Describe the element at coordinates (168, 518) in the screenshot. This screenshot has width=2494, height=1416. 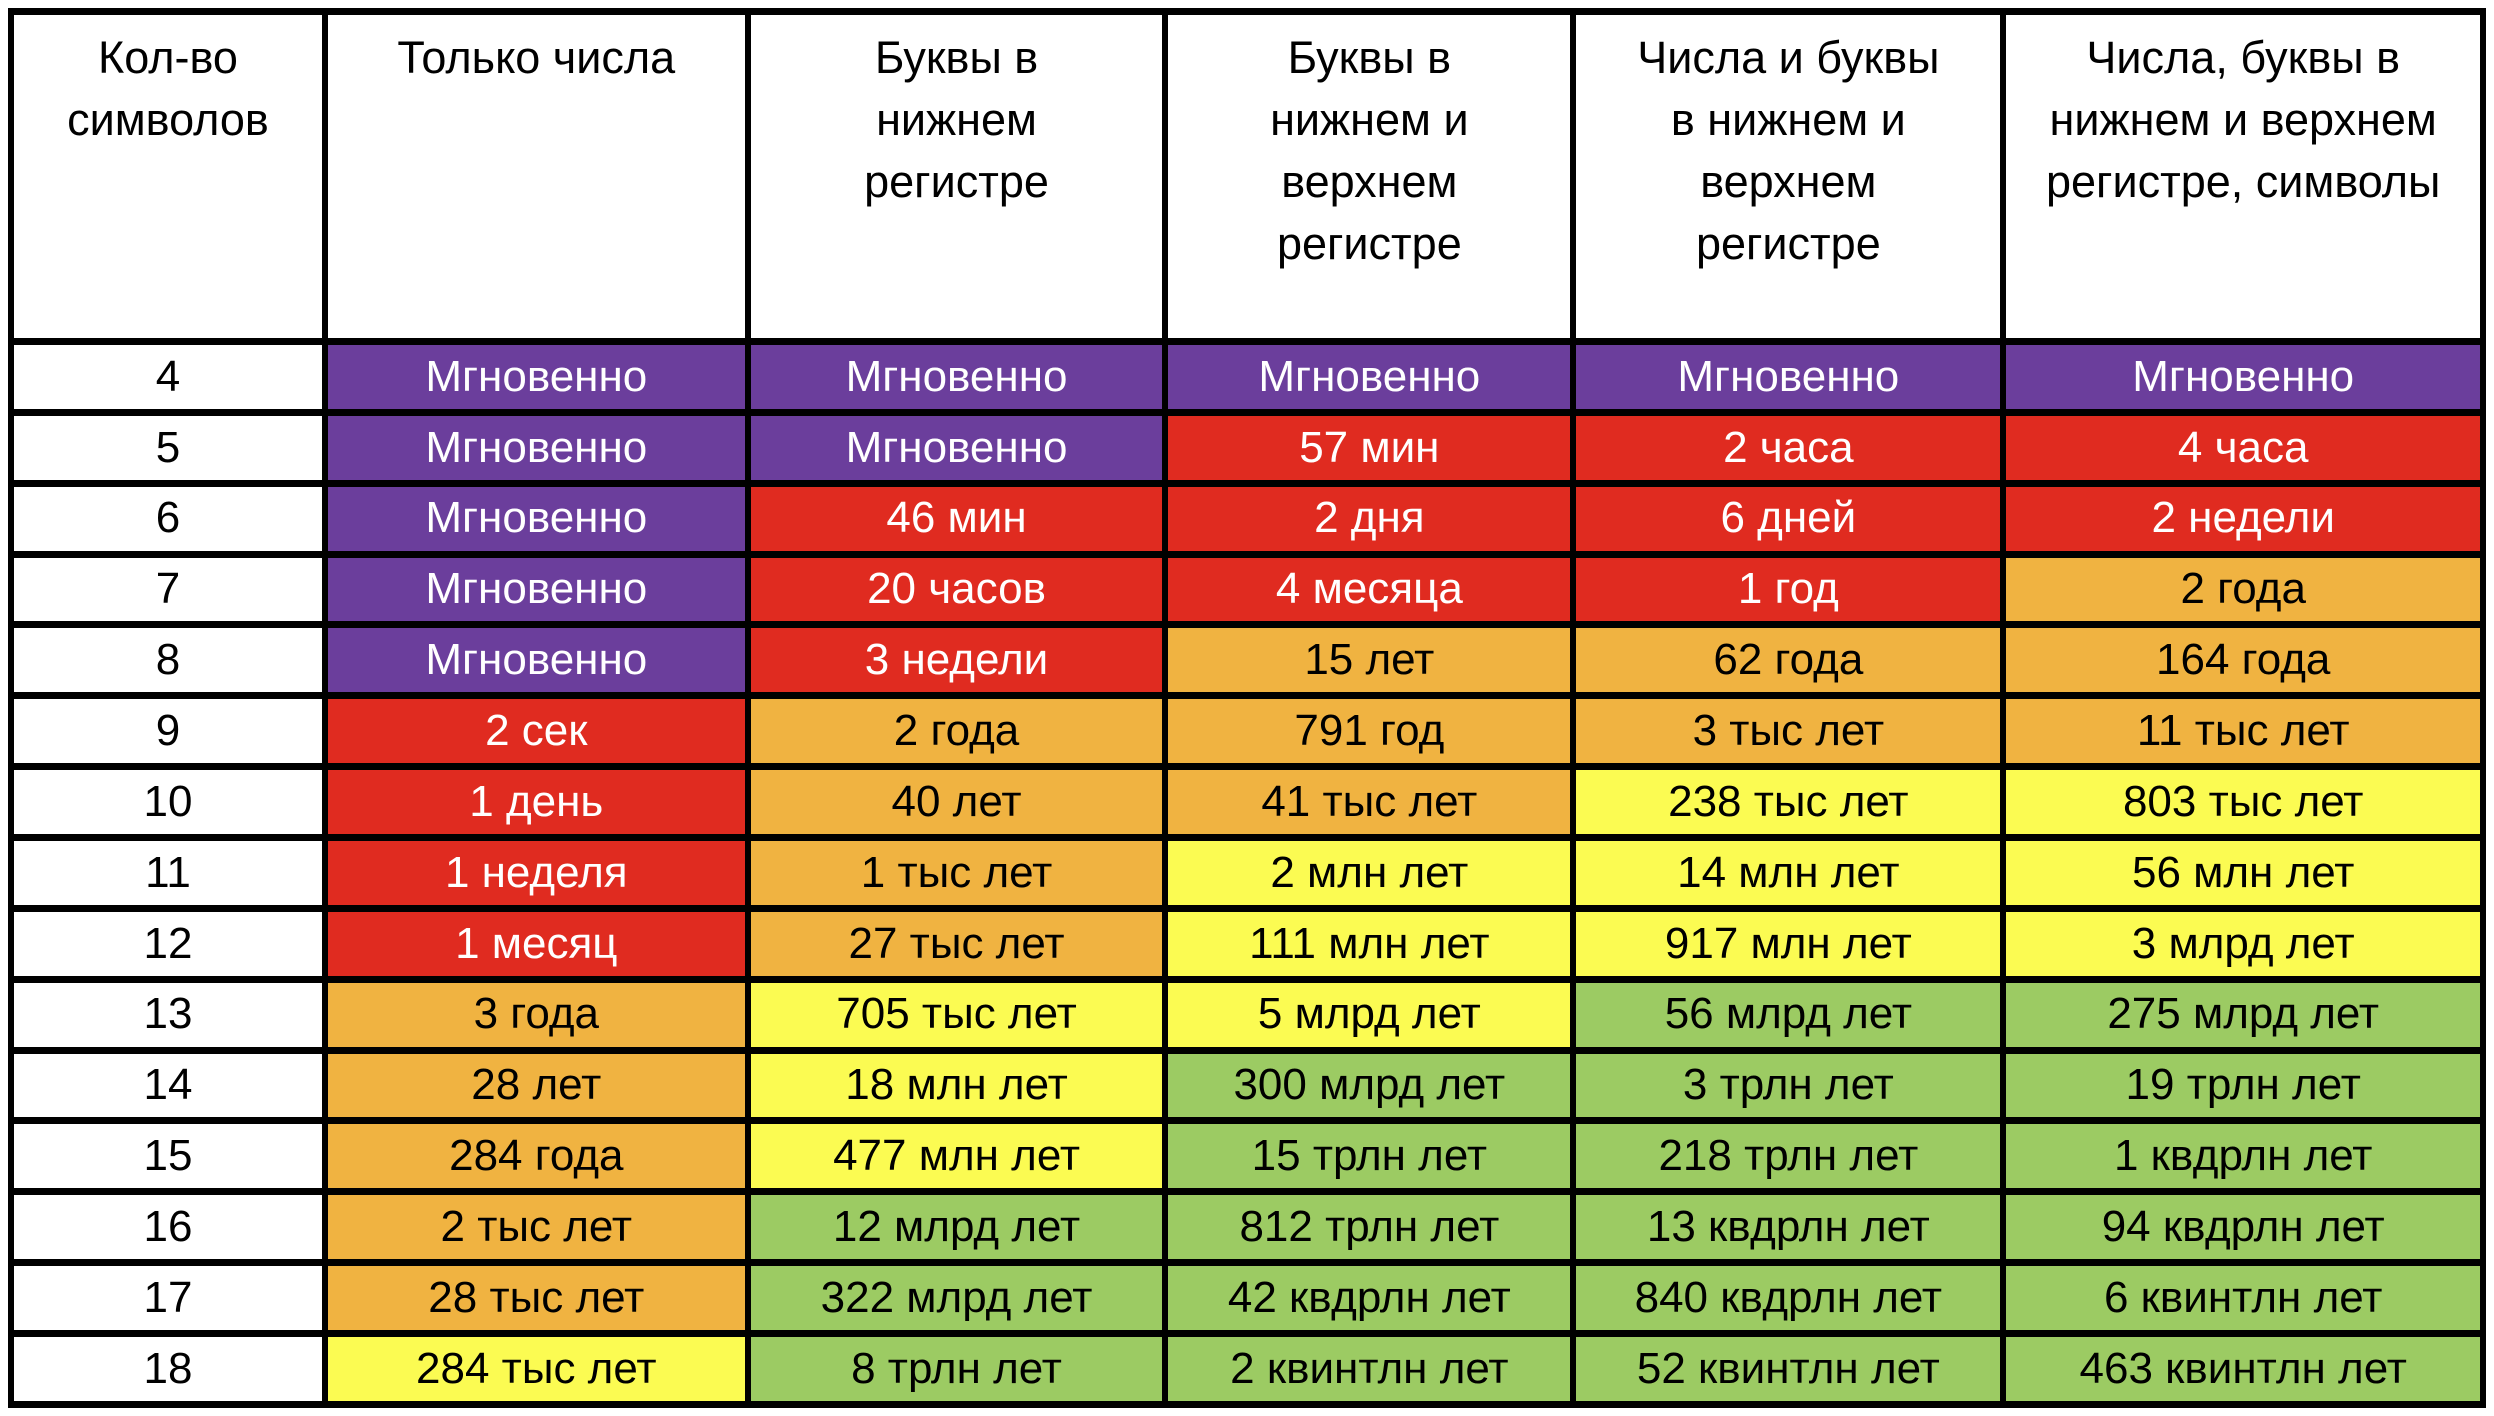
I see `char-count-cell: 6` at that location.